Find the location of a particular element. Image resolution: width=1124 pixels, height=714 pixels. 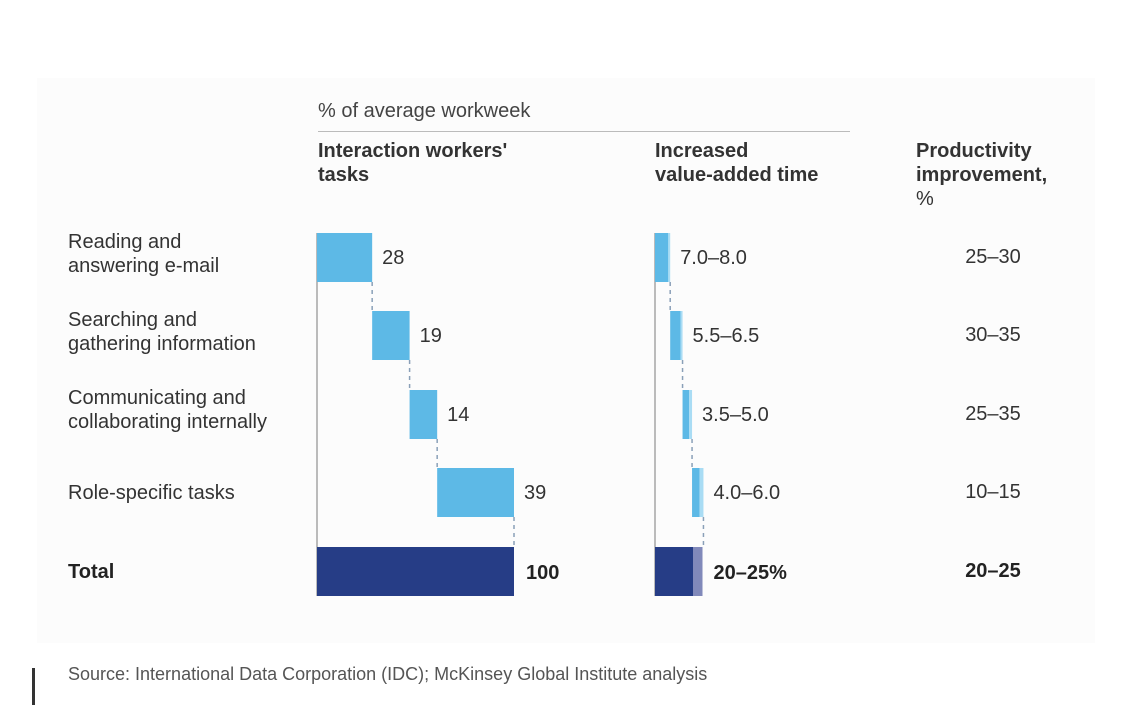

category-label: Searching and gathering information is located at coordinates (162, 332).